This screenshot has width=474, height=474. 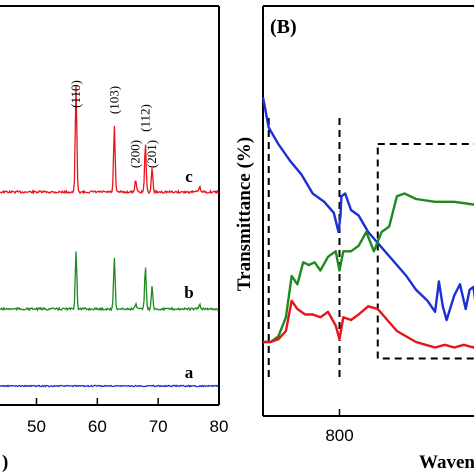 I want to click on ftir-xlabel: Waven, so click(x=446, y=462).